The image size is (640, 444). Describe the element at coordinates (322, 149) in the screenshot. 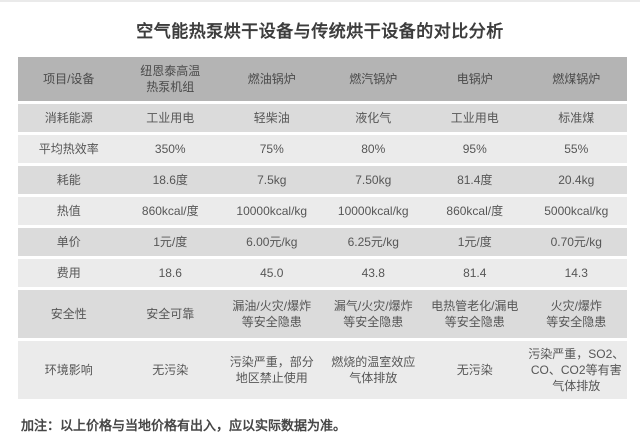

I see `row-thermal-efficiency: 平均热效率 350% 75% 80% 95% 55%` at that location.